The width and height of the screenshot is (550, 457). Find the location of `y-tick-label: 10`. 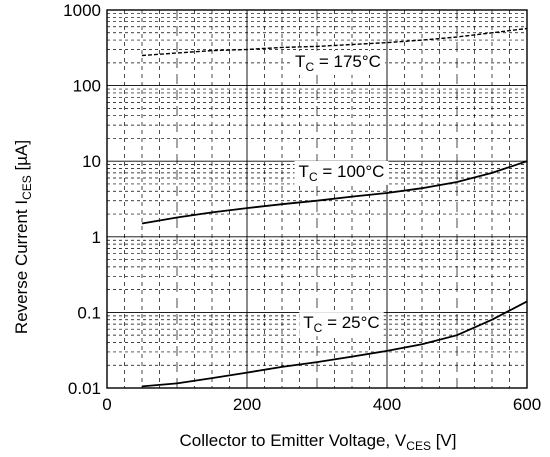

y-tick-label: 10 is located at coordinates (91, 161).